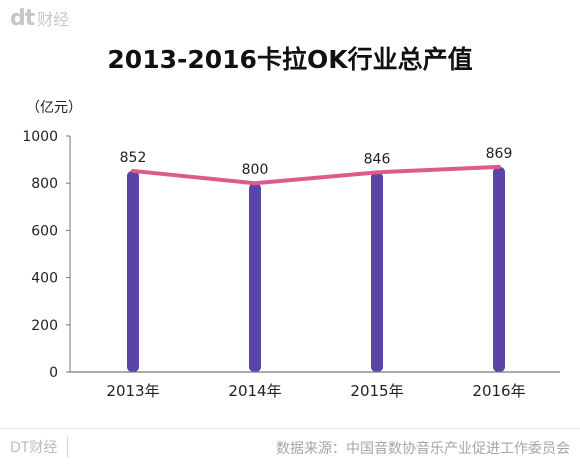  Describe the element at coordinates (53, 19) in the screenshot. I see `logo-text: 财经` at that location.